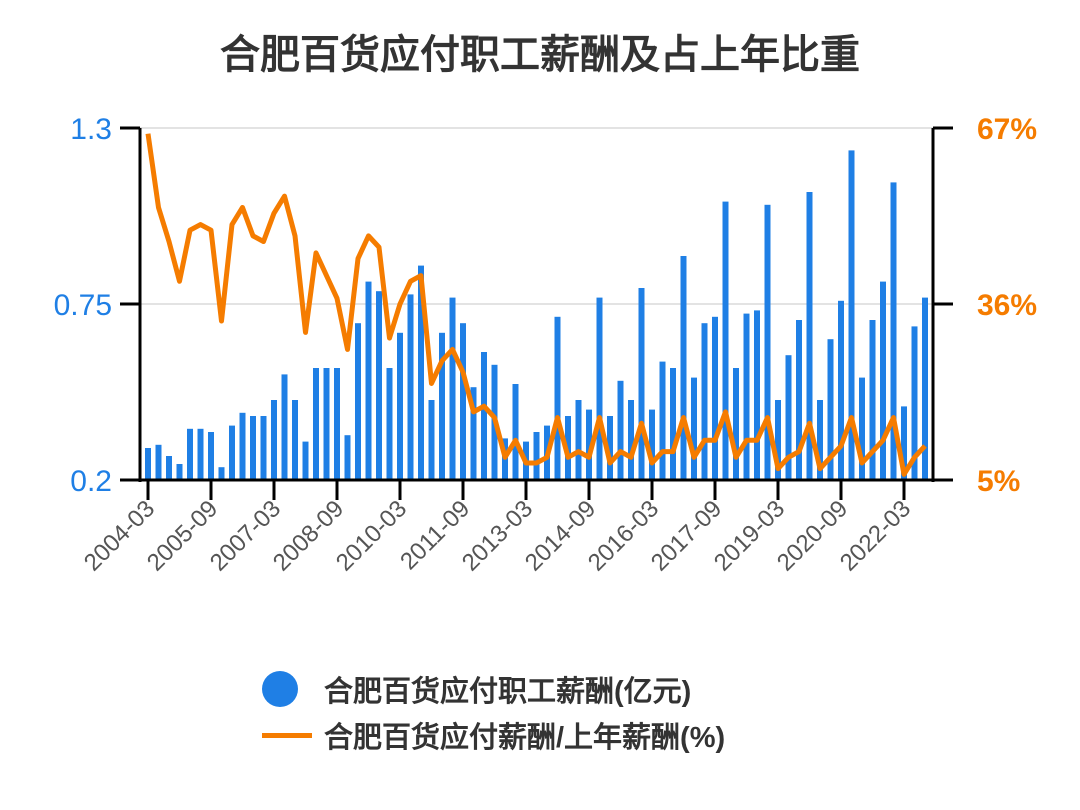 This screenshot has height=810, width=1080. What do you see at coordinates (875, 535) in the screenshot?
I see `x-tick-label: 2022-03` at bounding box center [875, 535].